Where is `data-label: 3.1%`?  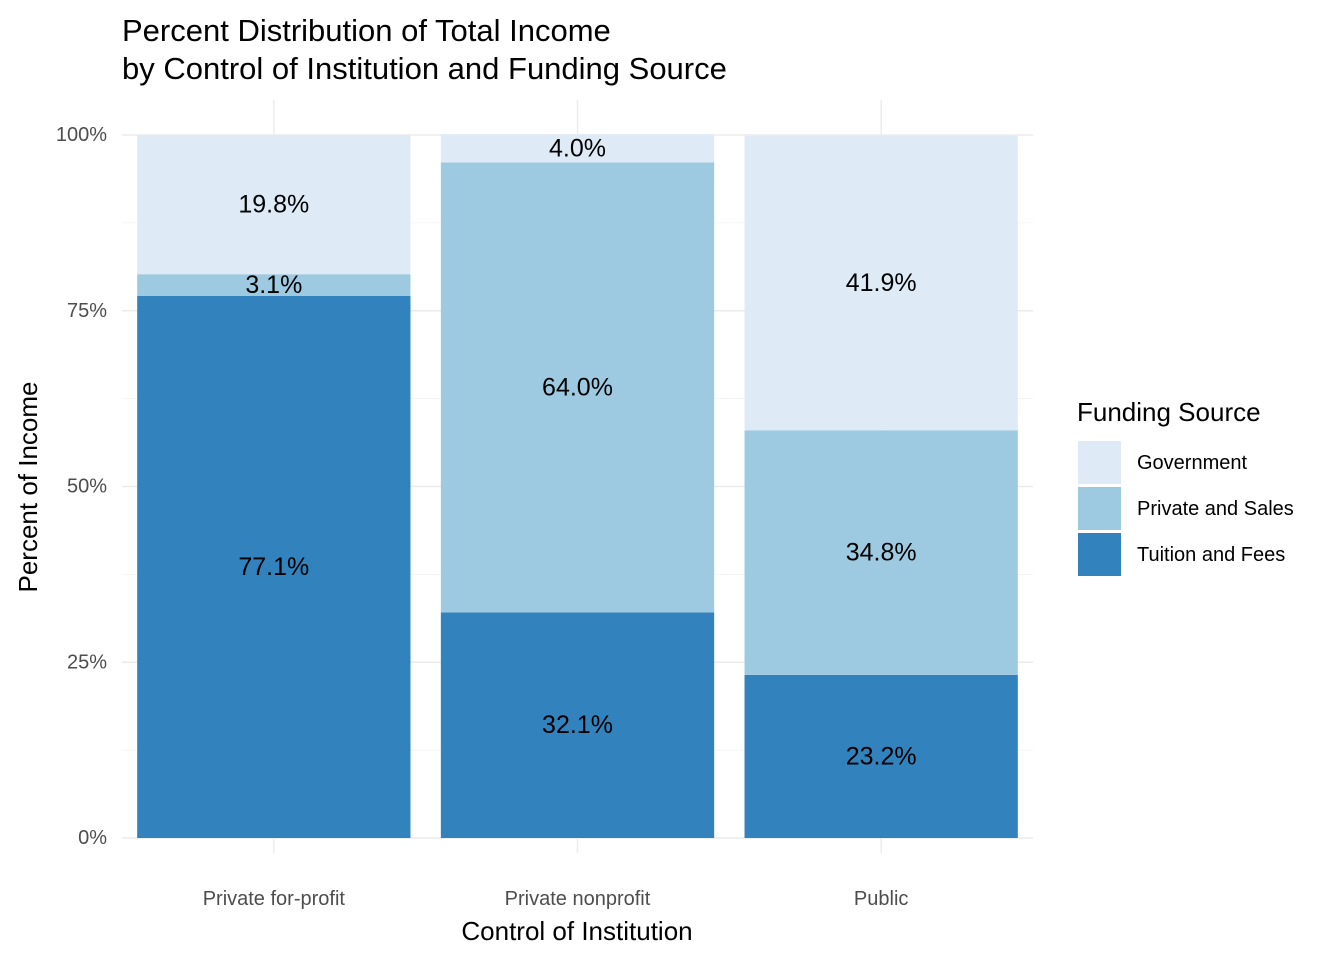 data-label: 3.1% is located at coordinates (273, 285).